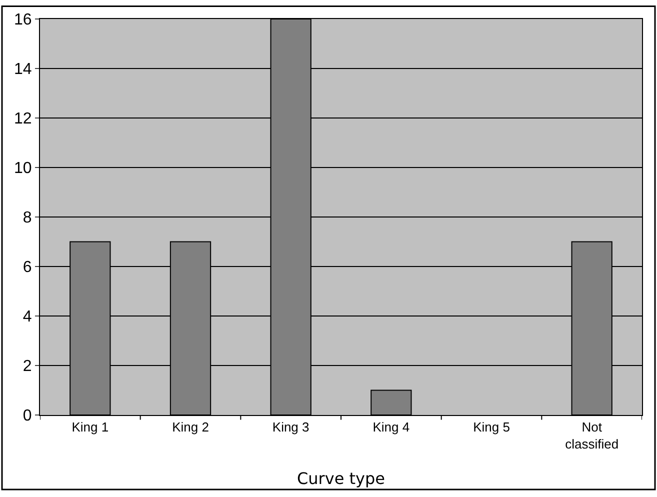 This screenshot has width=657, height=497. I want to click on x-tick-label: King 1, so click(90, 427).